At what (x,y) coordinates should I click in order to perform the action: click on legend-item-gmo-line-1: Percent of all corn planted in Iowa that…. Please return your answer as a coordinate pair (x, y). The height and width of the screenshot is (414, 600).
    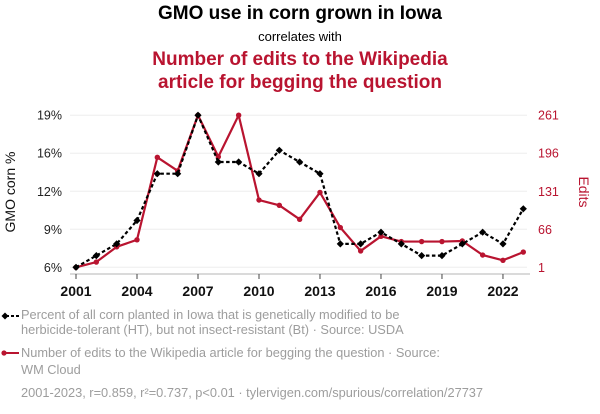
    Looking at the image, I should click on (210, 314).